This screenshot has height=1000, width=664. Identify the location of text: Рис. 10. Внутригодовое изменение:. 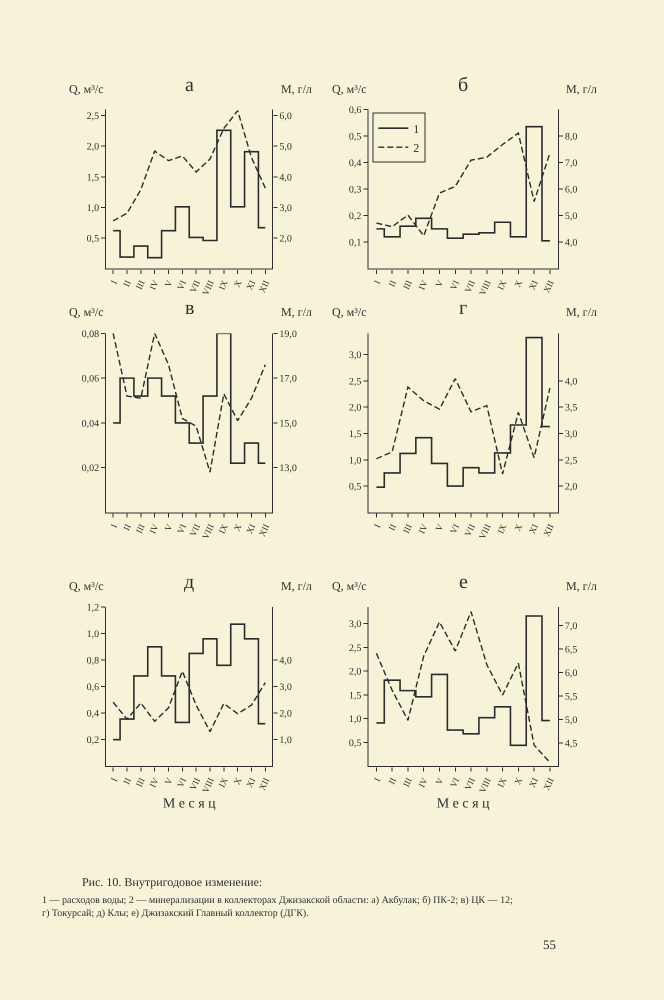
(172, 882).